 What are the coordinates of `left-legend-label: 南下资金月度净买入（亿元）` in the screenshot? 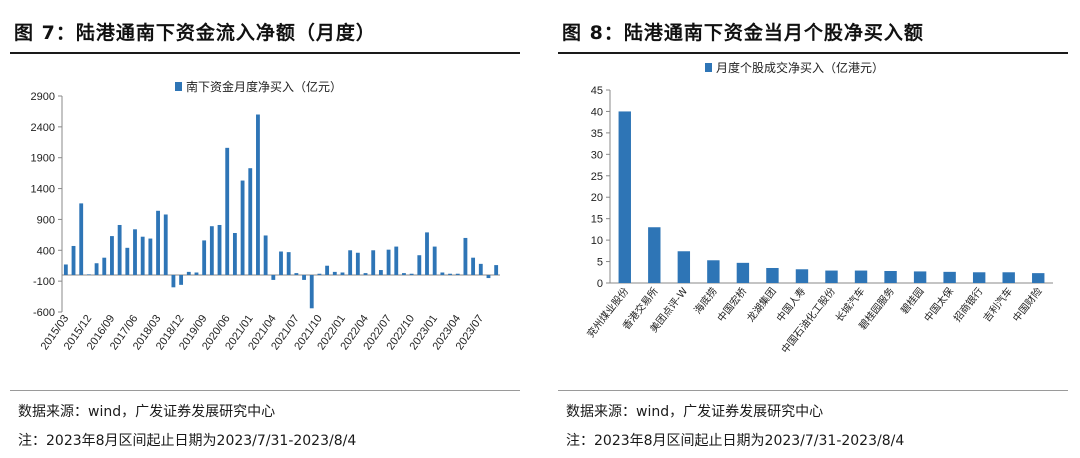 It's located at (264, 86).